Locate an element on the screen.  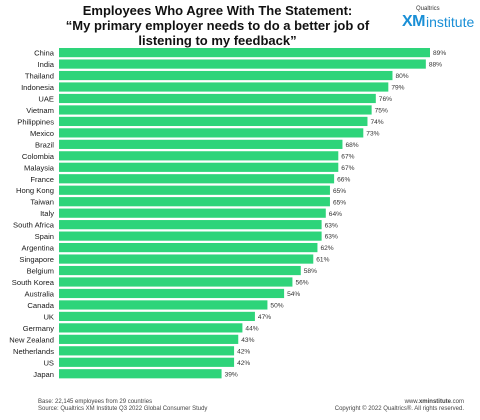
data-label: 50% is located at coordinates (276, 306).